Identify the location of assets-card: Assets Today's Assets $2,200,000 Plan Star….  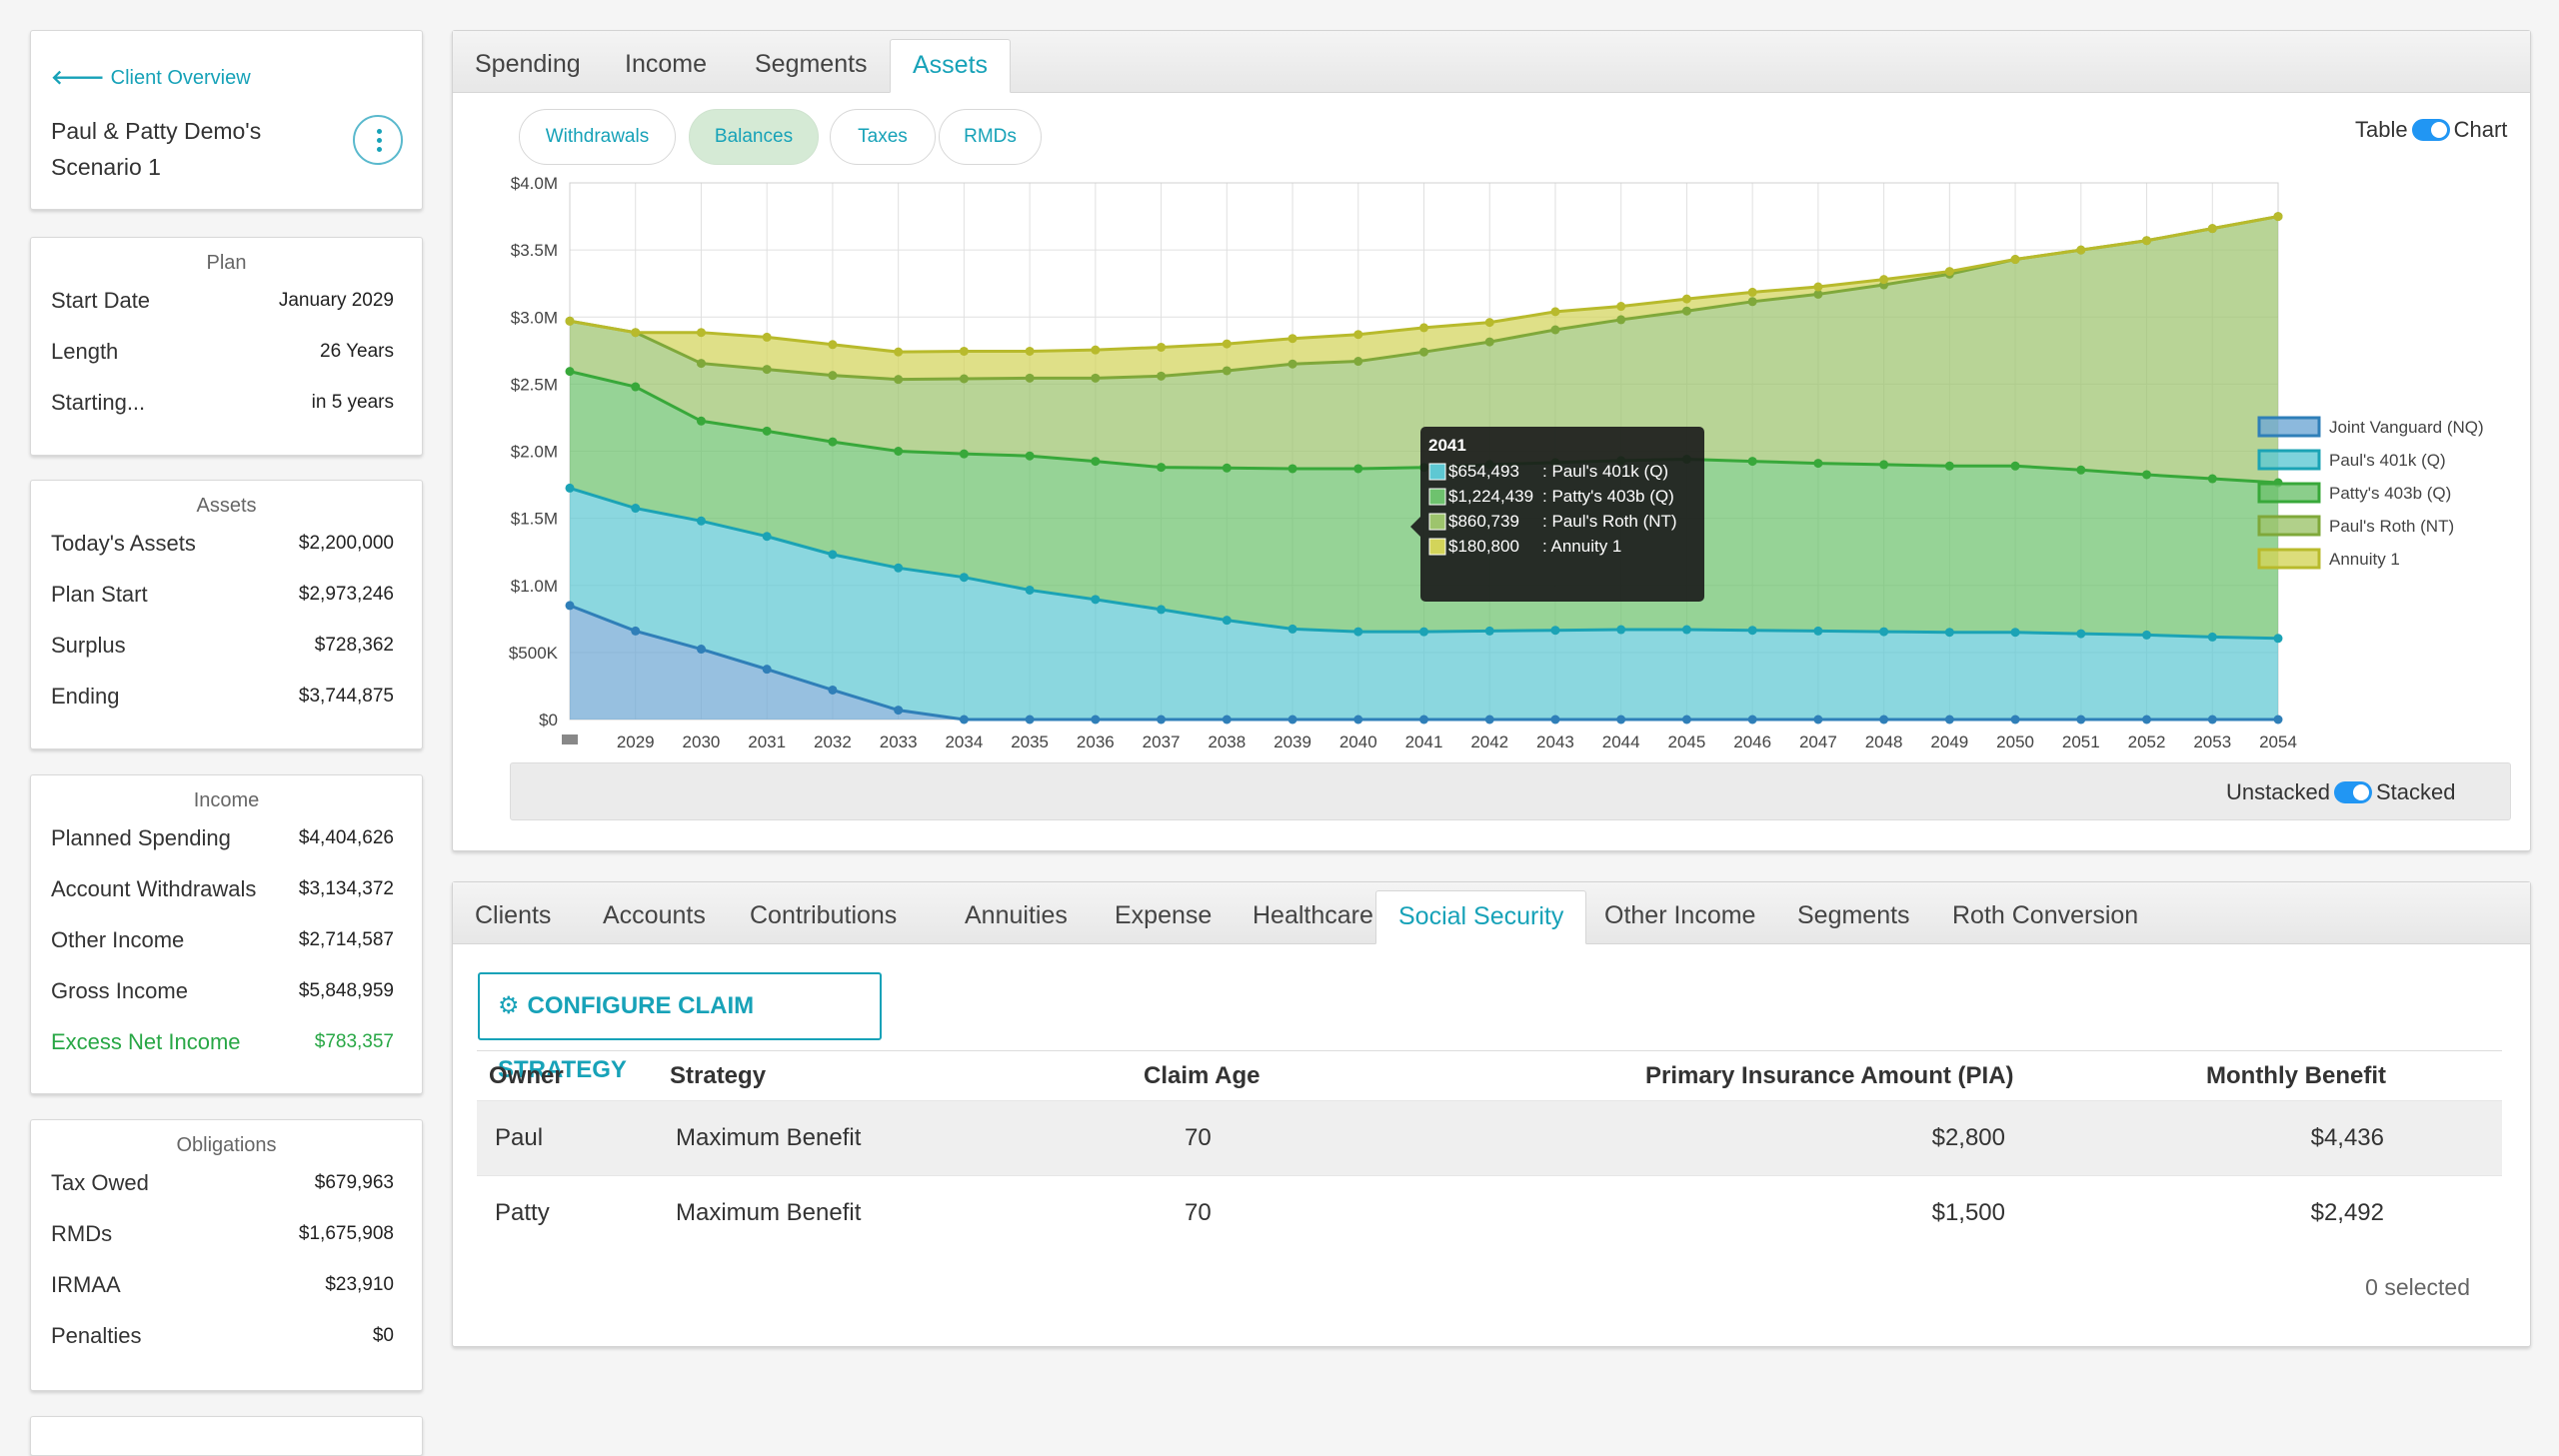
(226, 614).